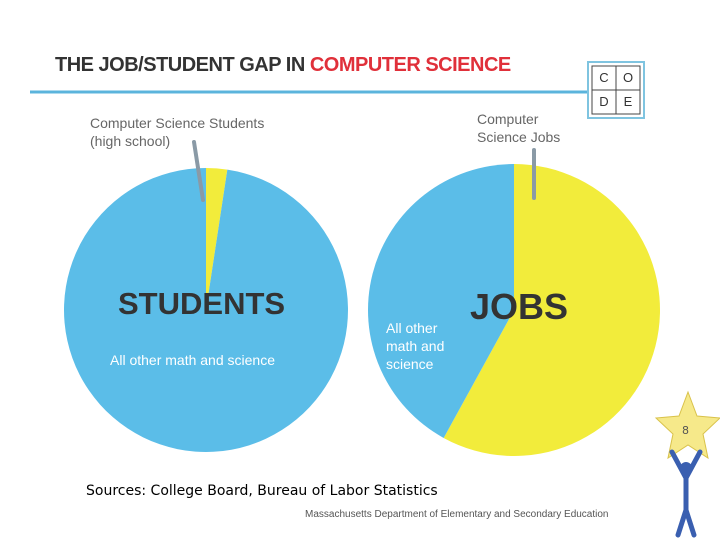 The height and width of the screenshot is (540, 720). What do you see at coordinates (628, 101) in the screenshot?
I see `logo-letter: E` at bounding box center [628, 101].